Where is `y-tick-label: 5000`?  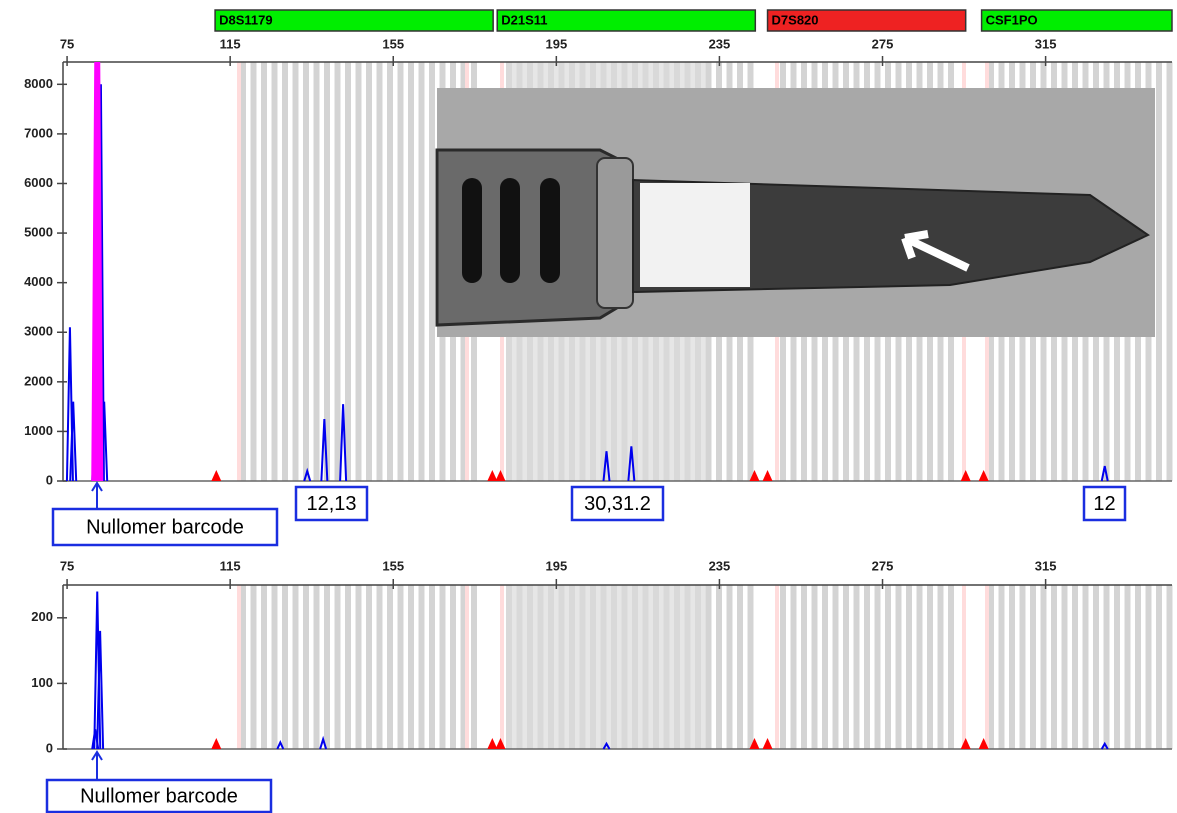 y-tick-label: 5000 is located at coordinates (38, 232).